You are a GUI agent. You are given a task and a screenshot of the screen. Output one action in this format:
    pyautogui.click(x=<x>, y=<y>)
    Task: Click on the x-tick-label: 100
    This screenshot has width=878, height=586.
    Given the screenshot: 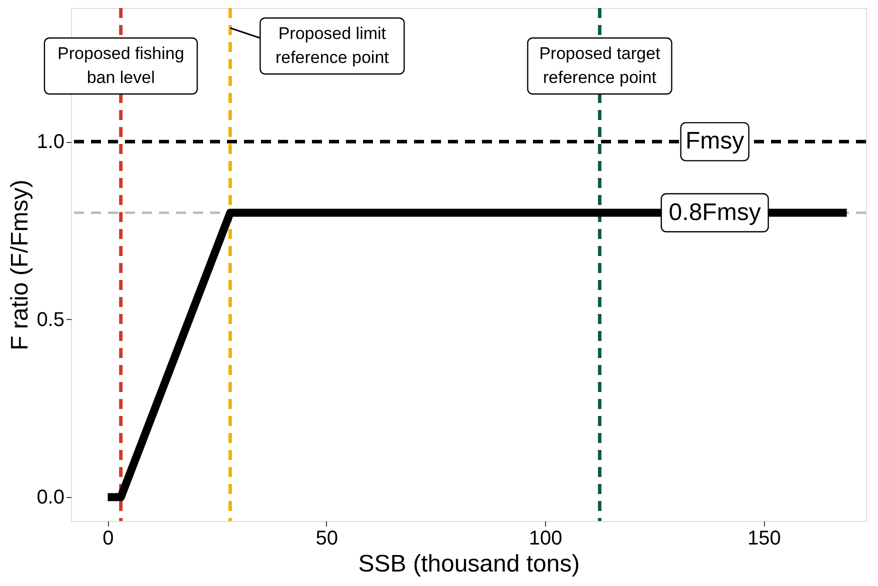 What is the action you would take?
    pyautogui.click(x=545, y=539)
    